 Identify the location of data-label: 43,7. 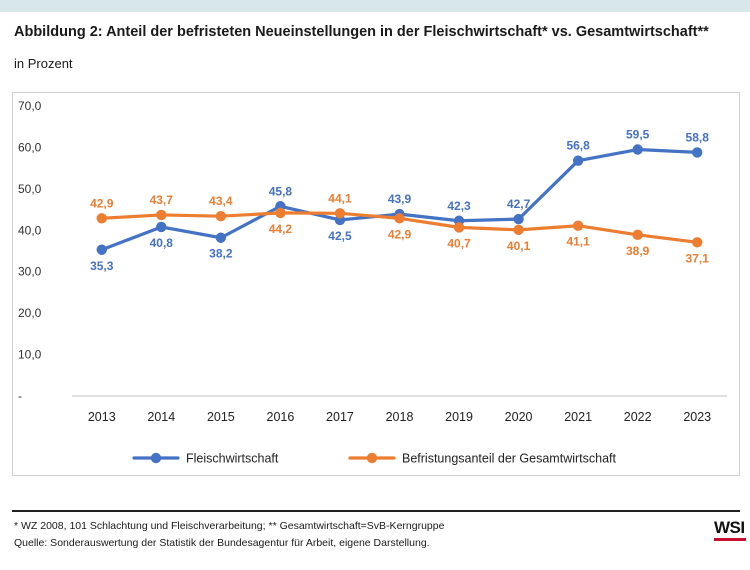
(162, 200).